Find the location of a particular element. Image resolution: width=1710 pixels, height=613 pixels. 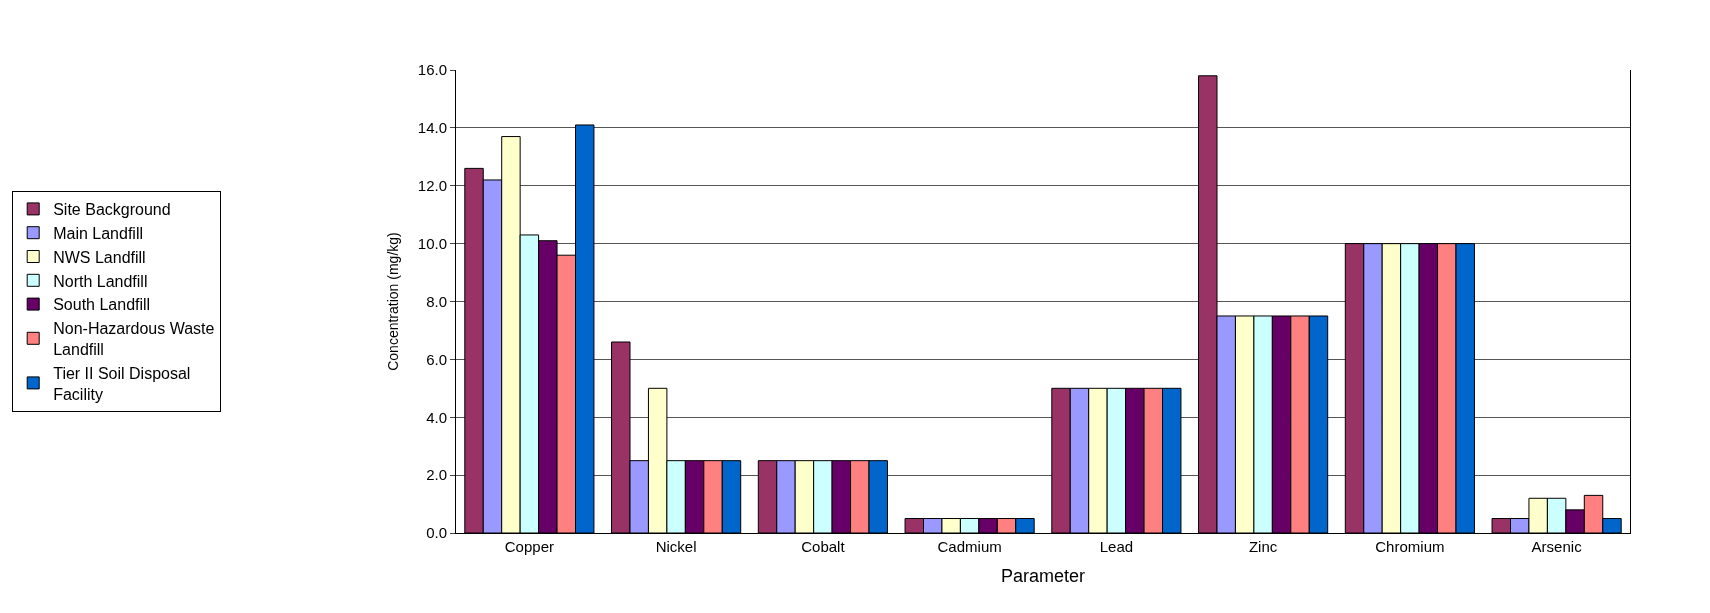

y-tick-label: 12.0 is located at coordinates (432, 185).